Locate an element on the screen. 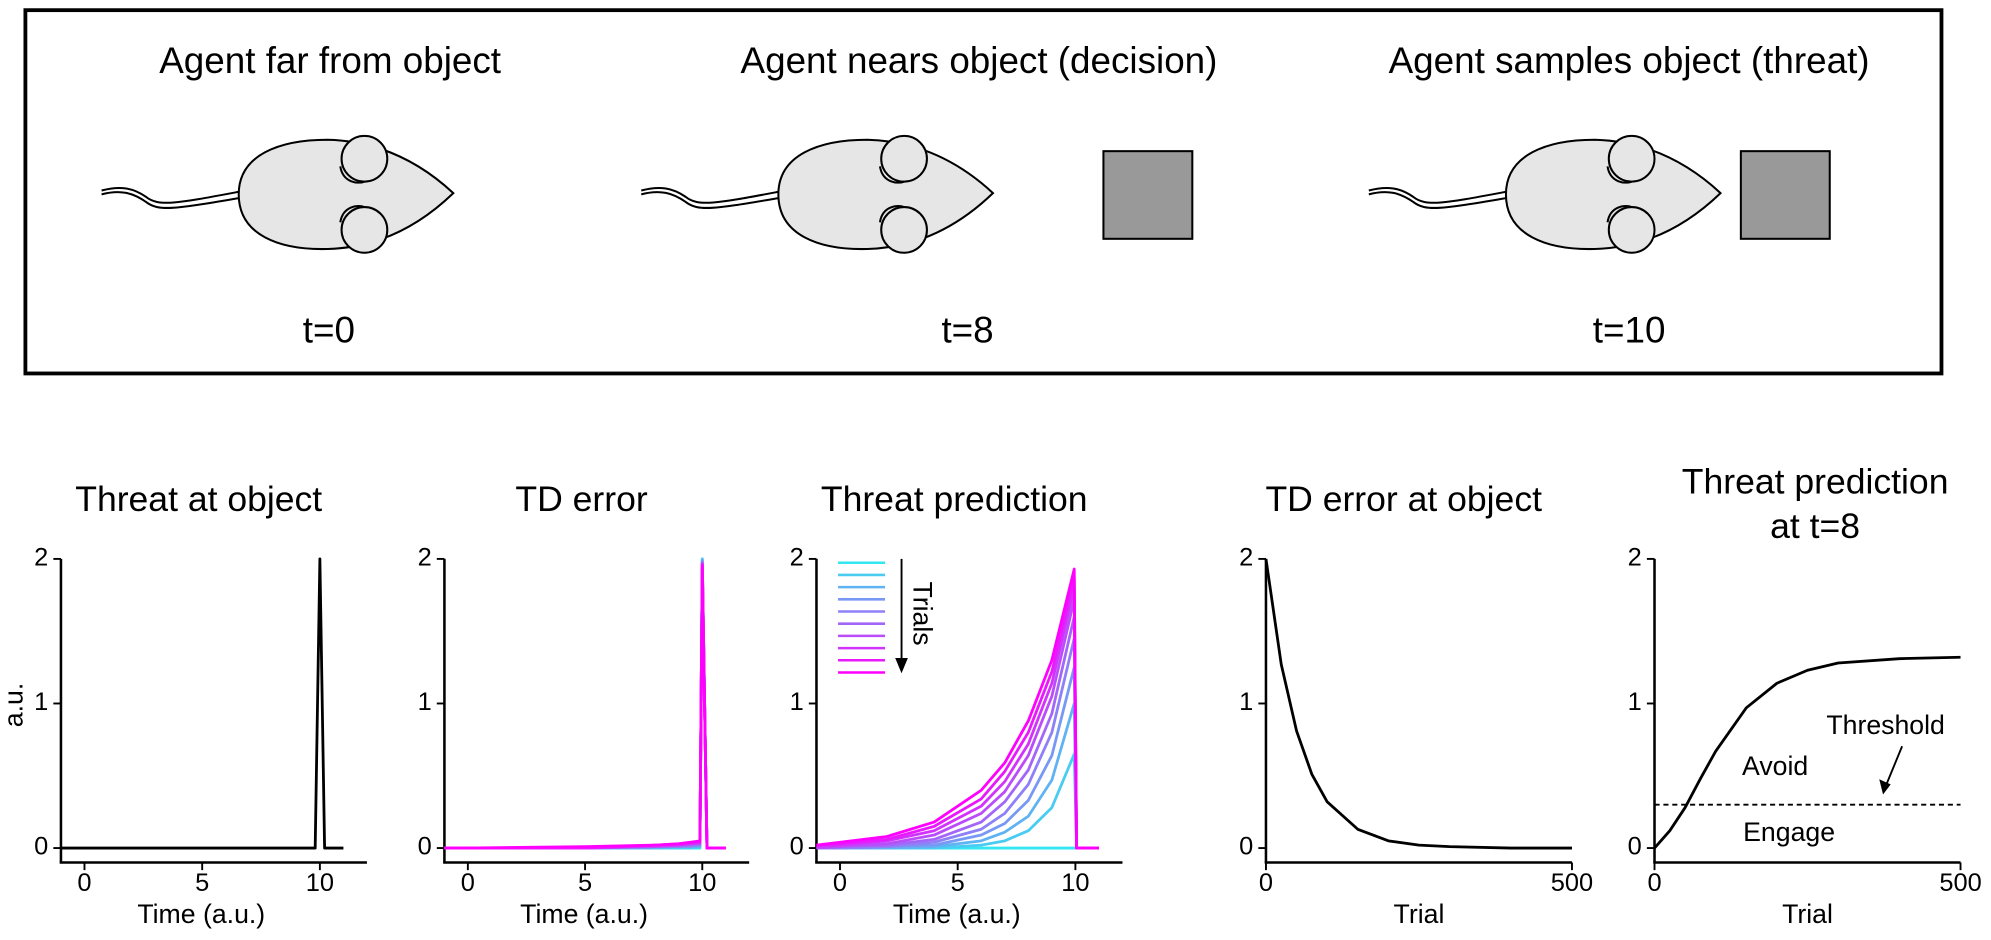  scene-time: t=8 is located at coordinates (967, 330).